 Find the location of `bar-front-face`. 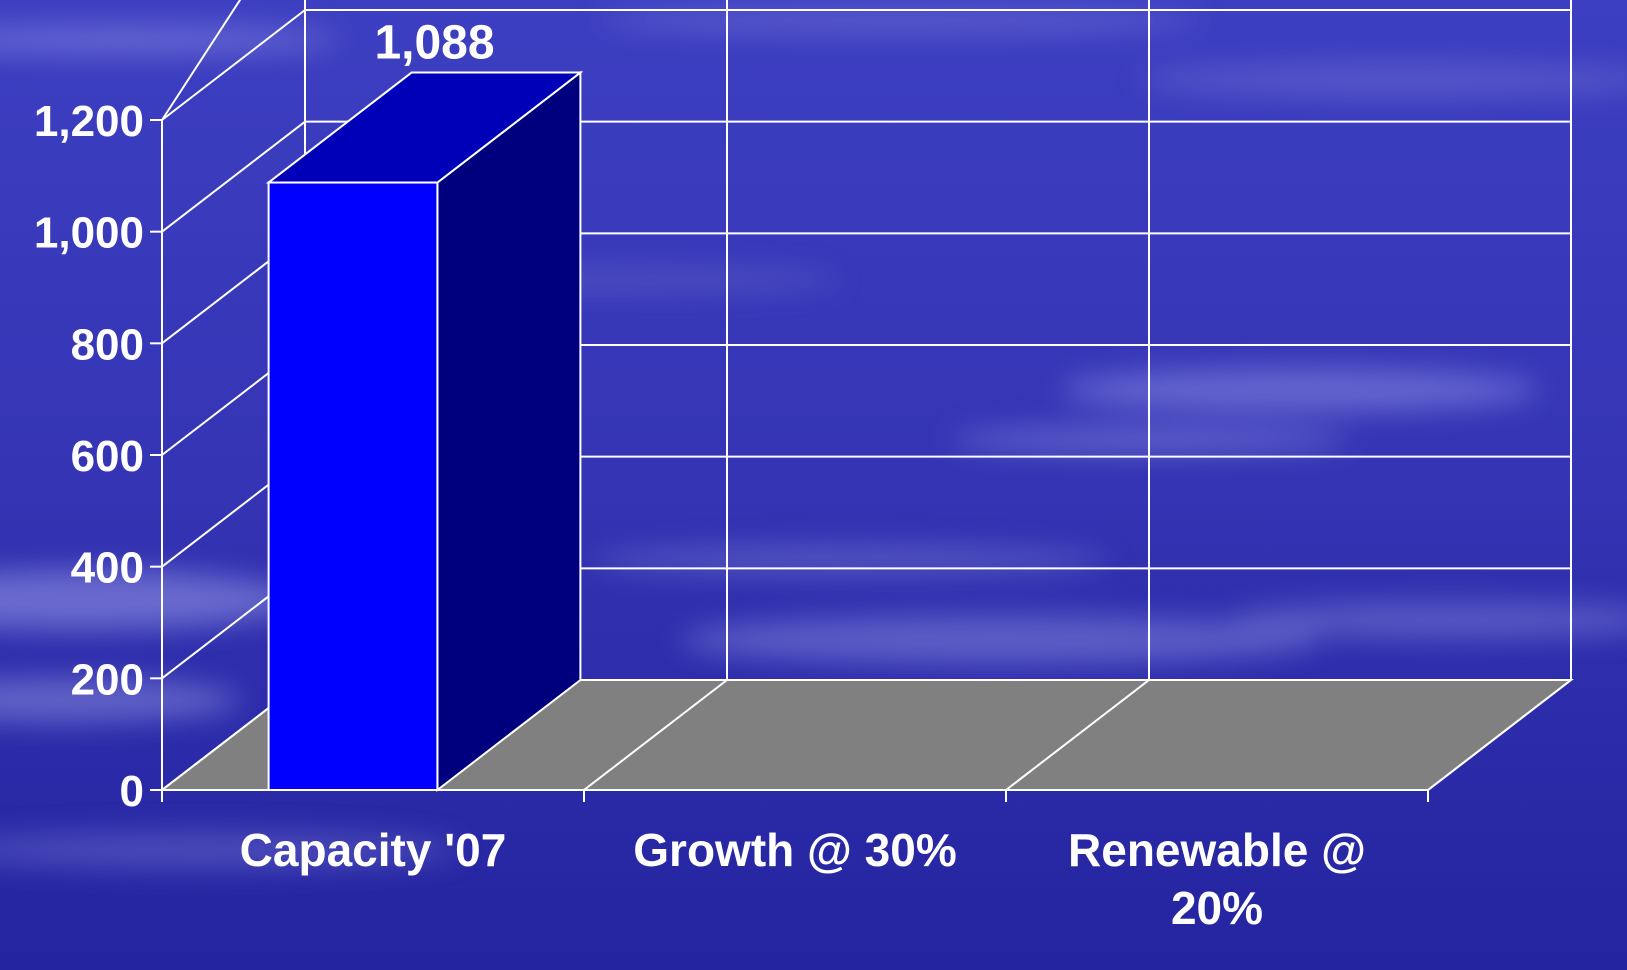

bar-front-face is located at coordinates (353, 486).